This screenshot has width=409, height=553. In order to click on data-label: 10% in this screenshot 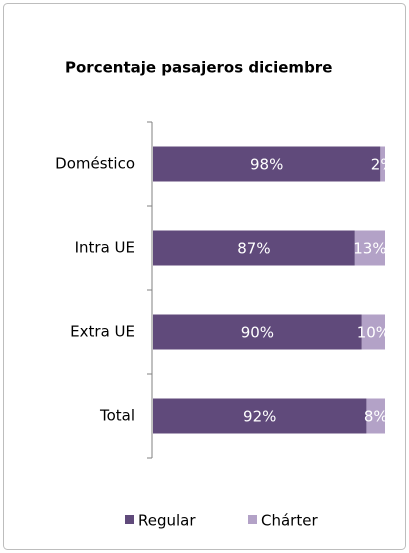, I will do `click(373, 333)`.